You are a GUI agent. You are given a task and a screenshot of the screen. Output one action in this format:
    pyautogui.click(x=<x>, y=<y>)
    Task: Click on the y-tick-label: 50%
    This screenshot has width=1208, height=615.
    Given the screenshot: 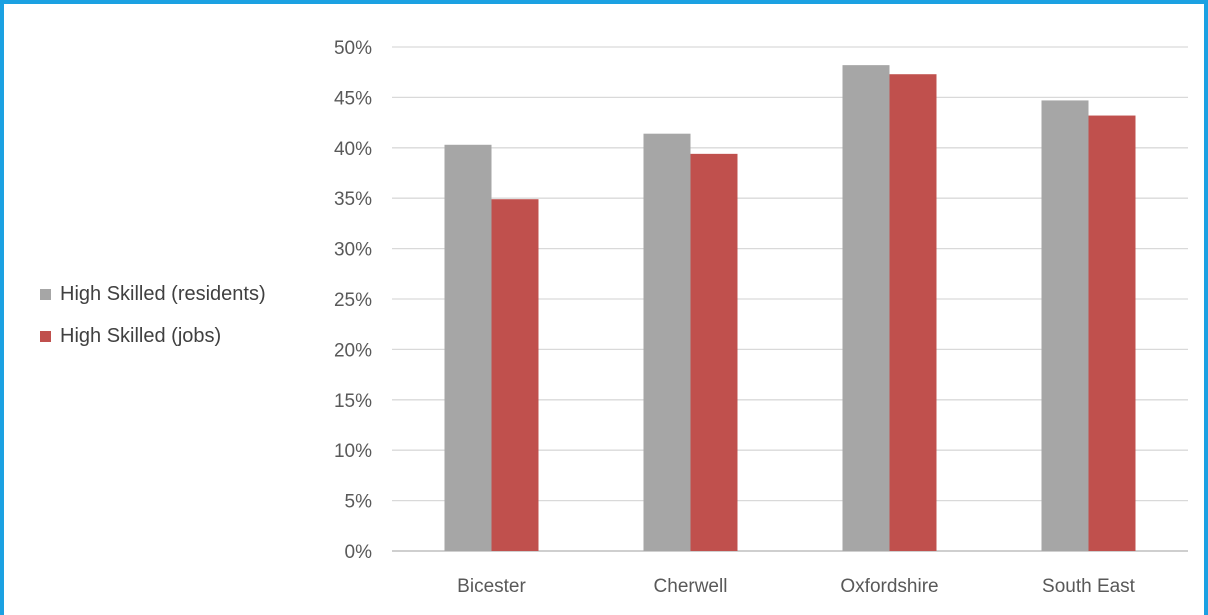 What is the action you would take?
    pyautogui.click(x=353, y=48)
    